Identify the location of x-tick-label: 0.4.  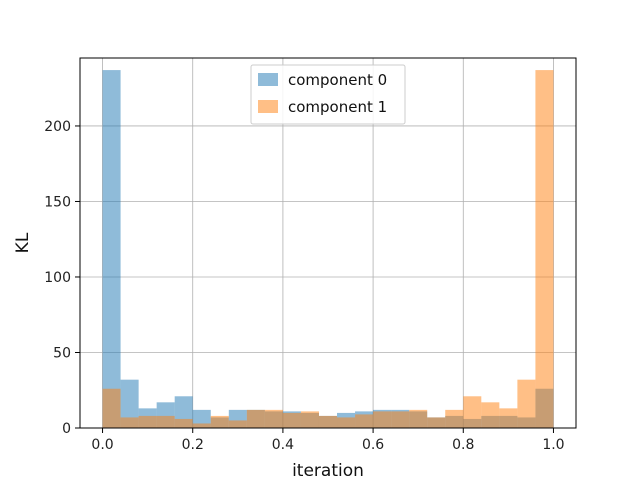
(283, 445).